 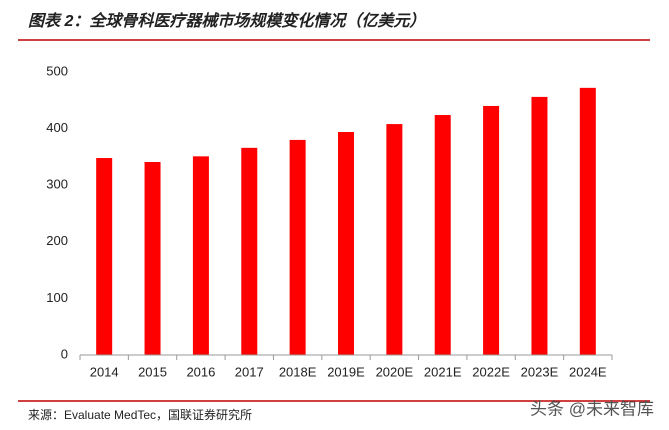 What do you see at coordinates (200, 371) in the screenshot?
I see `x-tick-label: 2016` at bounding box center [200, 371].